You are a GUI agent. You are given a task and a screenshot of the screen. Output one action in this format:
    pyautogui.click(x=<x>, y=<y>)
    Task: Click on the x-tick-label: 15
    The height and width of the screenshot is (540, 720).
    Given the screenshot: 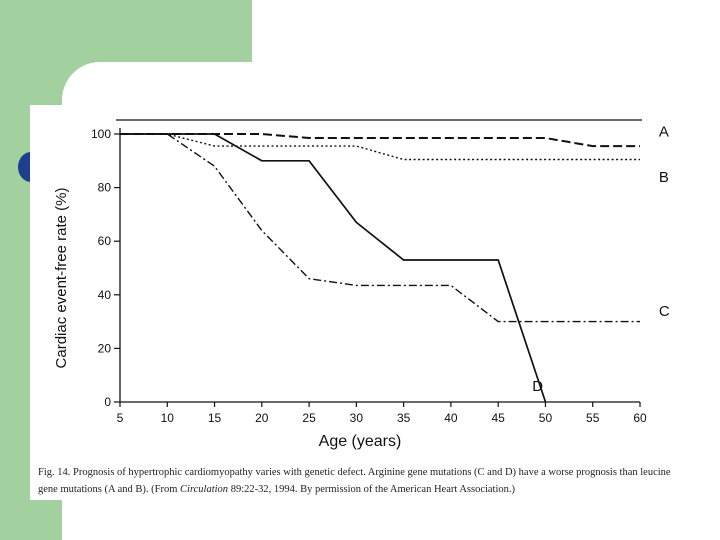 What is the action you would take?
    pyautogui.click(x=215, y=418)
    